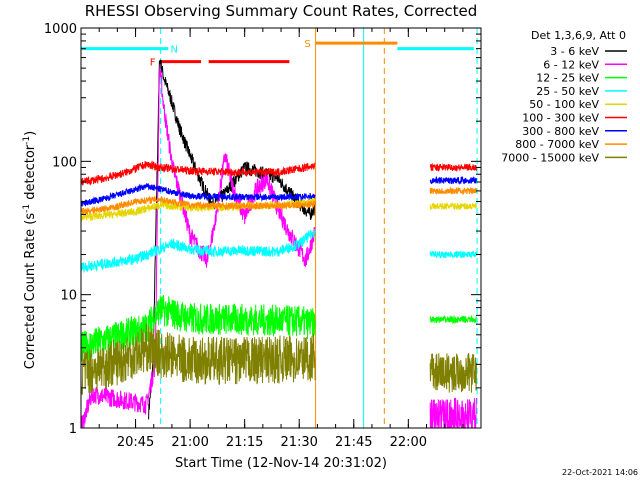  I want to click on y-axis-label-sup1: -1, so click(27, 208).